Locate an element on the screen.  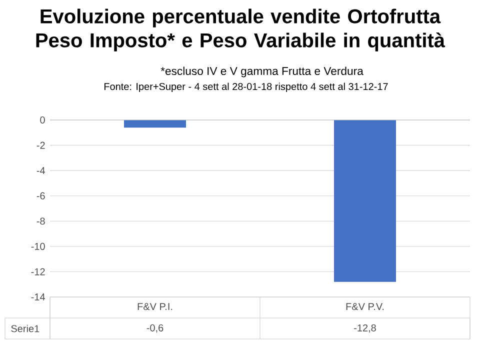
y-tick-label: -14 is located at coordinates (38, 297).